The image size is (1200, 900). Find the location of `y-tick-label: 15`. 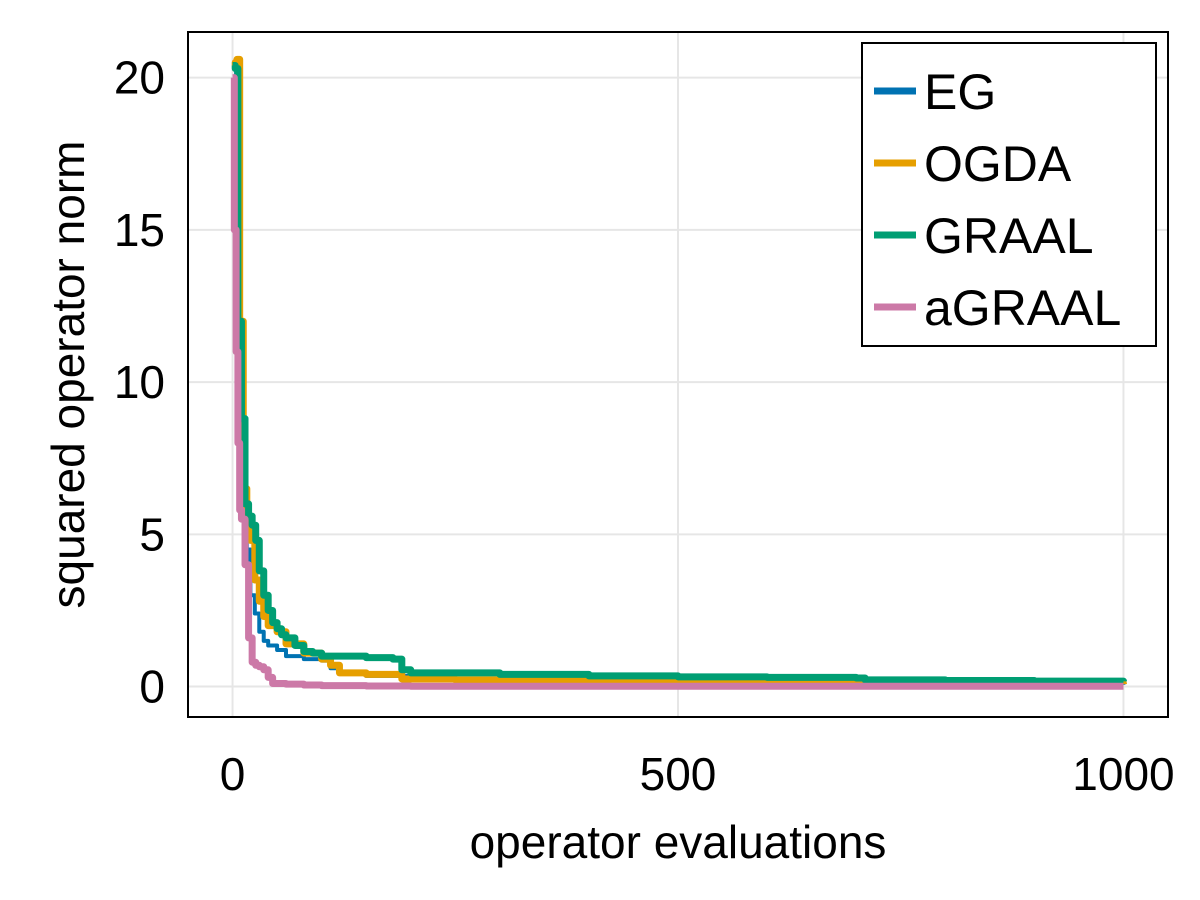

y-tick-label: 15 is located at coordinates (139, 230).